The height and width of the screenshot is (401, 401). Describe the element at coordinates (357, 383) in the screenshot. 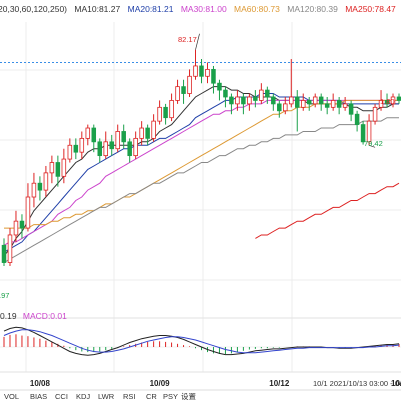

I see `status-datetime: 10/1 2021/10/13 03:00 - 04:00 三` at that location.